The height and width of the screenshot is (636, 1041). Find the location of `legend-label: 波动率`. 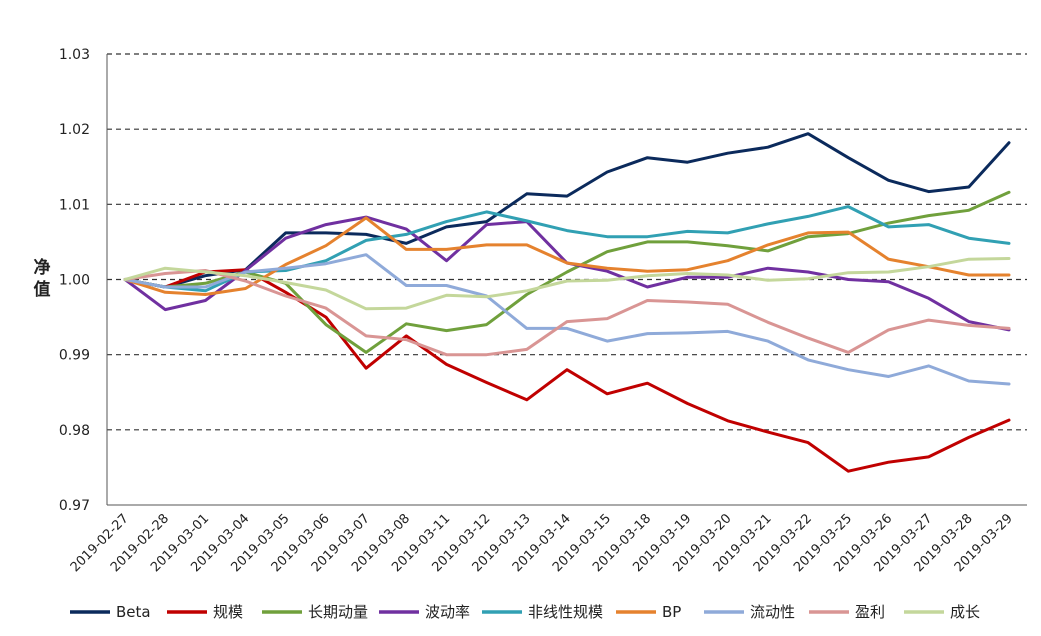

legend-label: 波动率 is located at coordinates (447, 612).